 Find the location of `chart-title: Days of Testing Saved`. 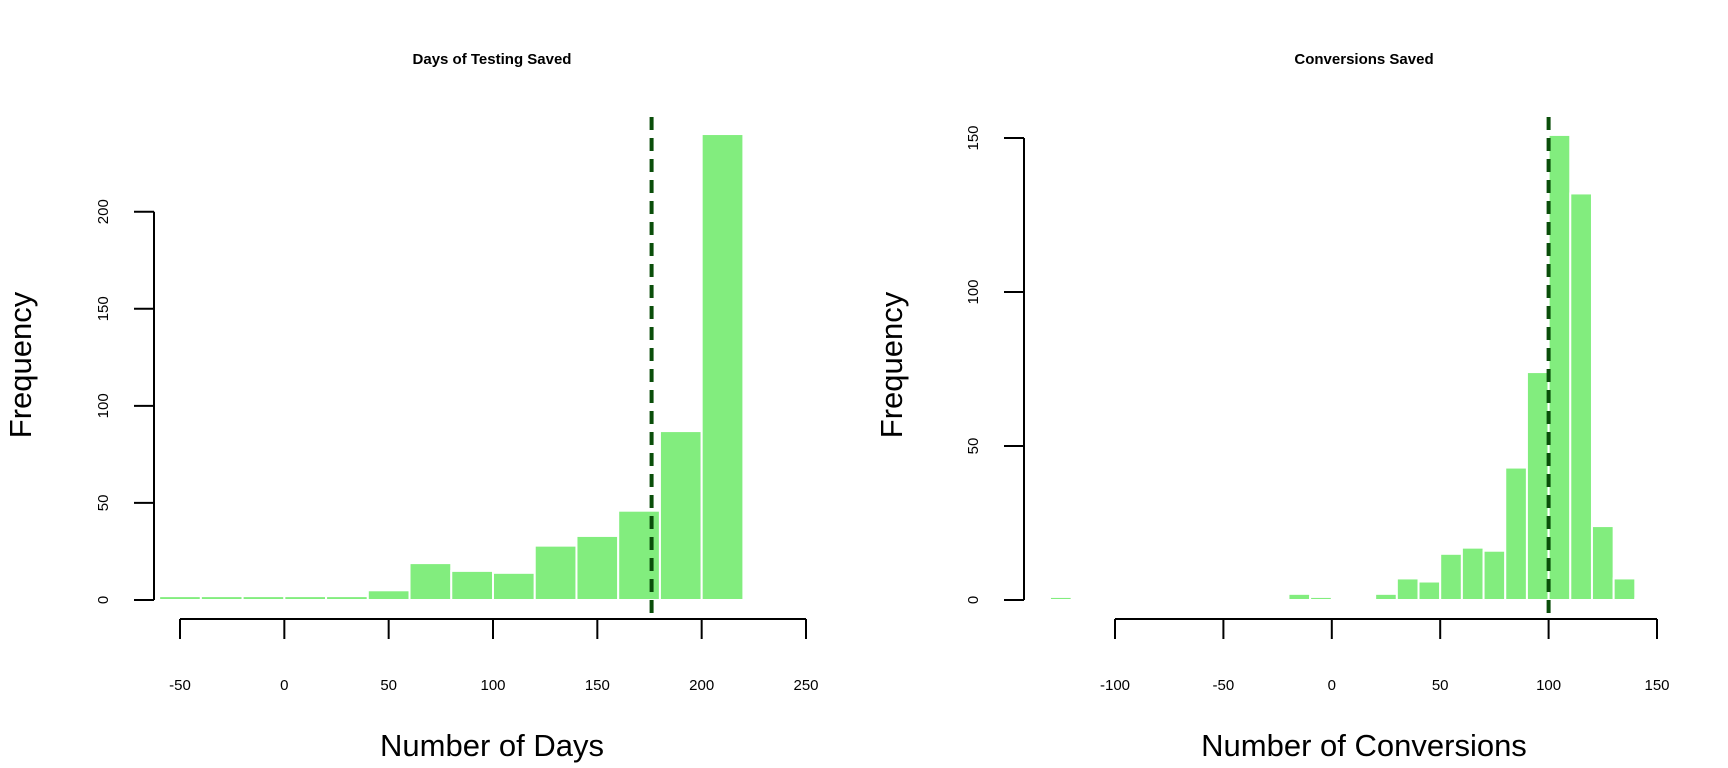

chart-title: Days of Testing Saved is located at coordinates (492, 59).